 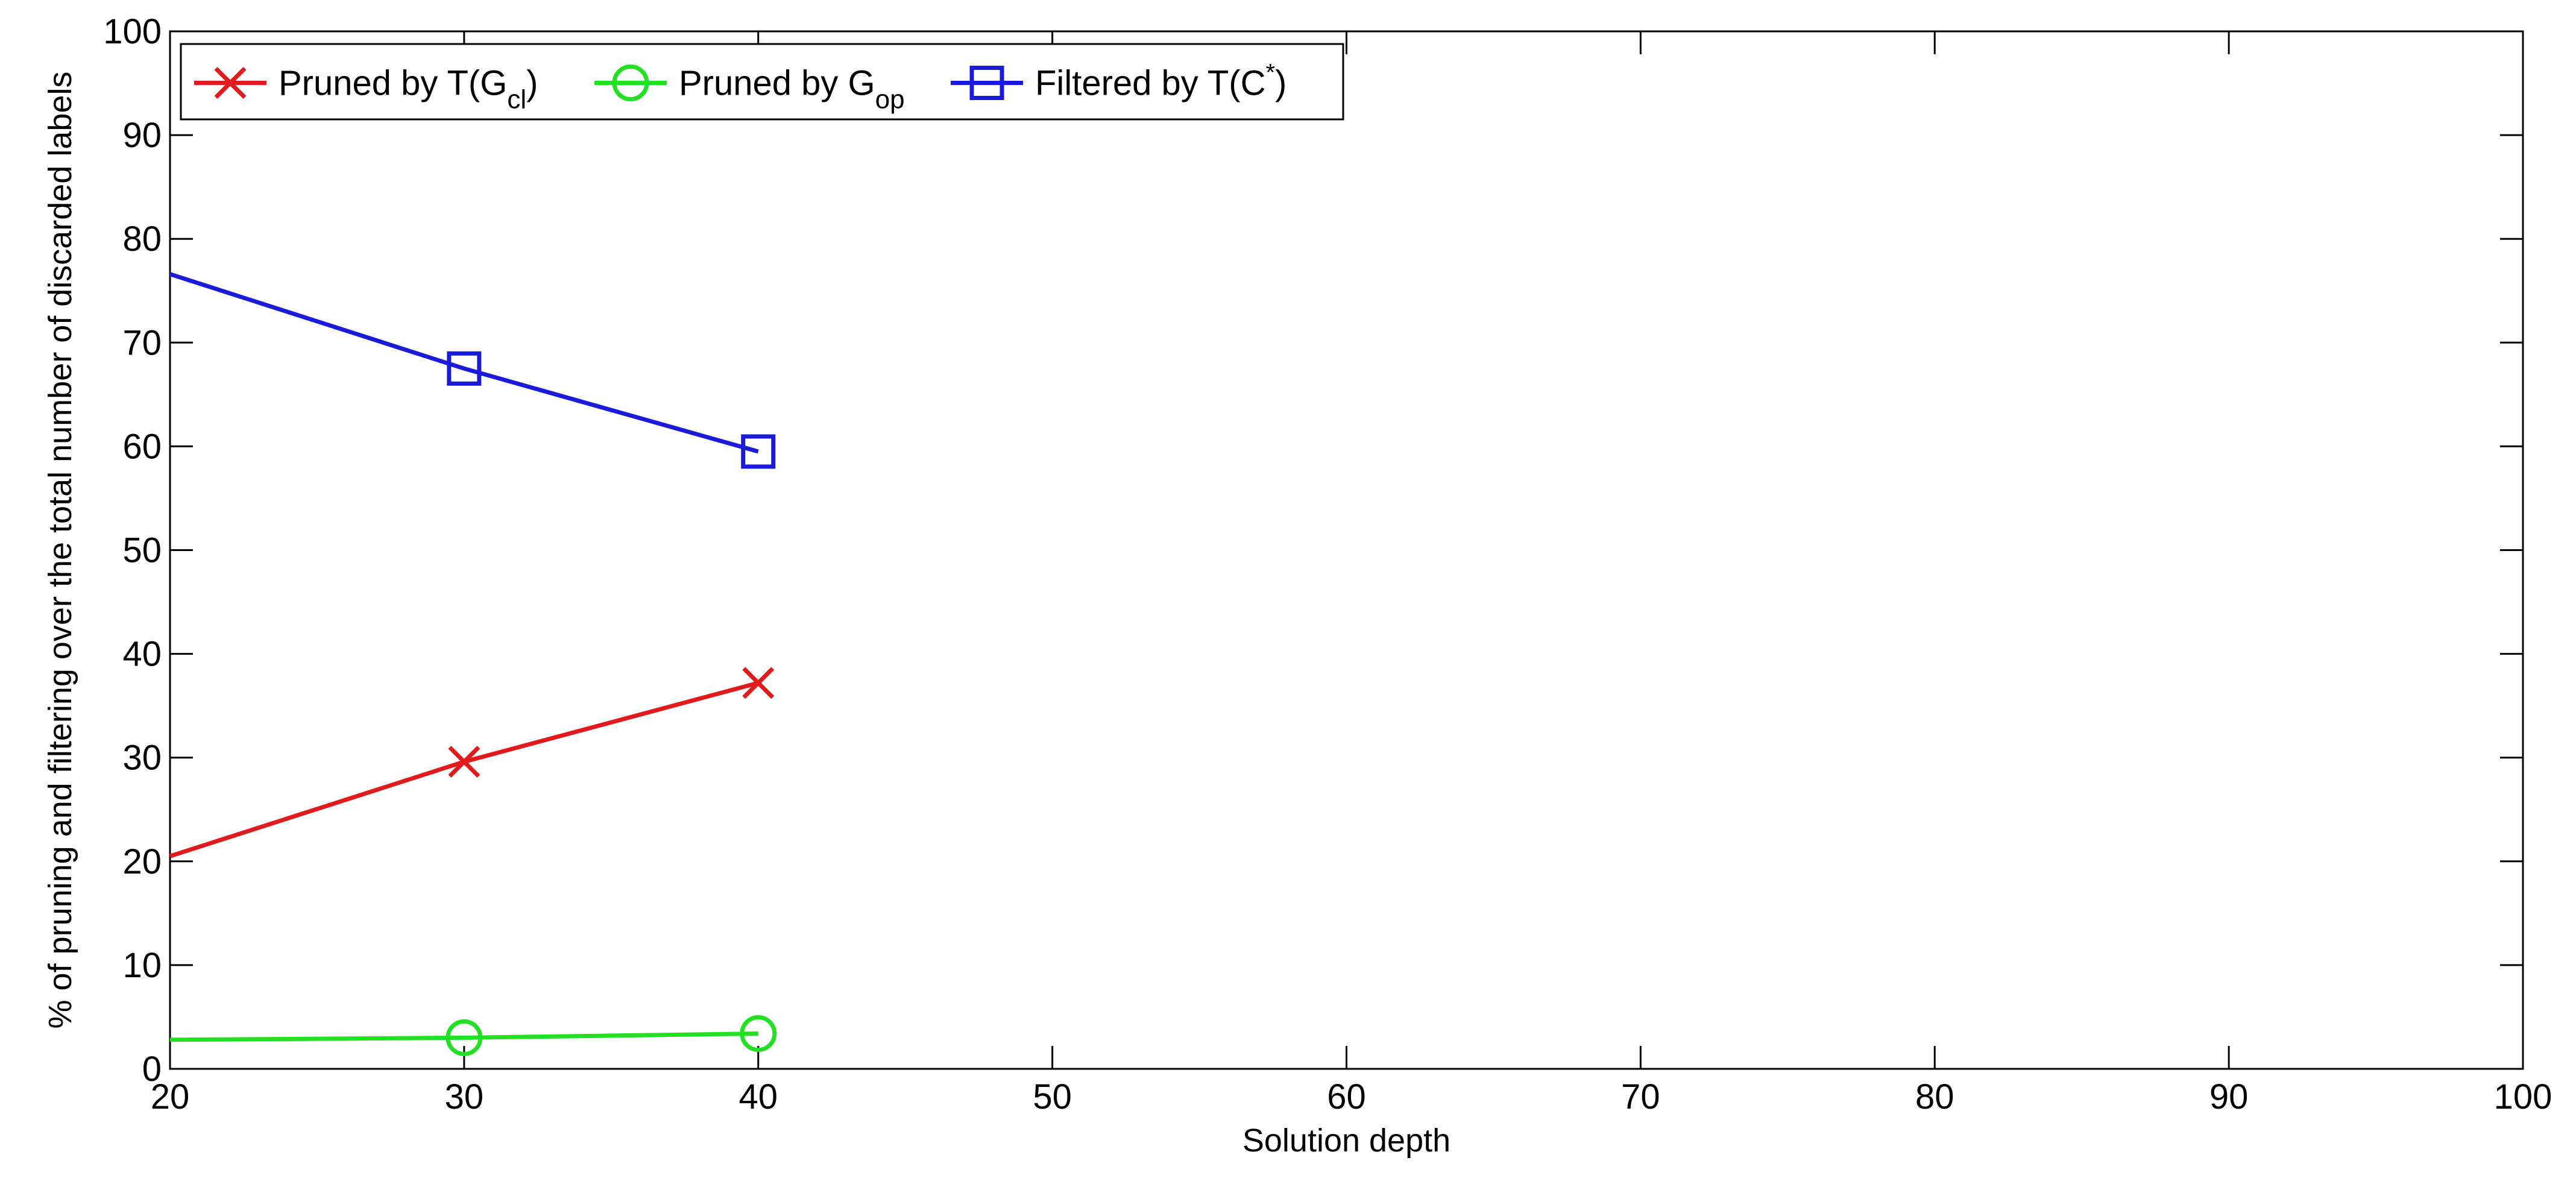 What do you see at coordinates (1346, 1141) in the screenshot?
I see `x-axis-label: Solution depth` at bounding box center [1346, 1141].